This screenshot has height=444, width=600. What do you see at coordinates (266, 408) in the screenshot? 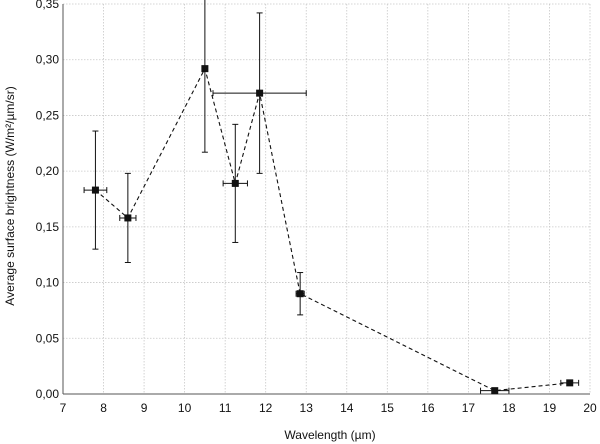
I see `x-tick-label: 12` at bounding box center [266, 408].